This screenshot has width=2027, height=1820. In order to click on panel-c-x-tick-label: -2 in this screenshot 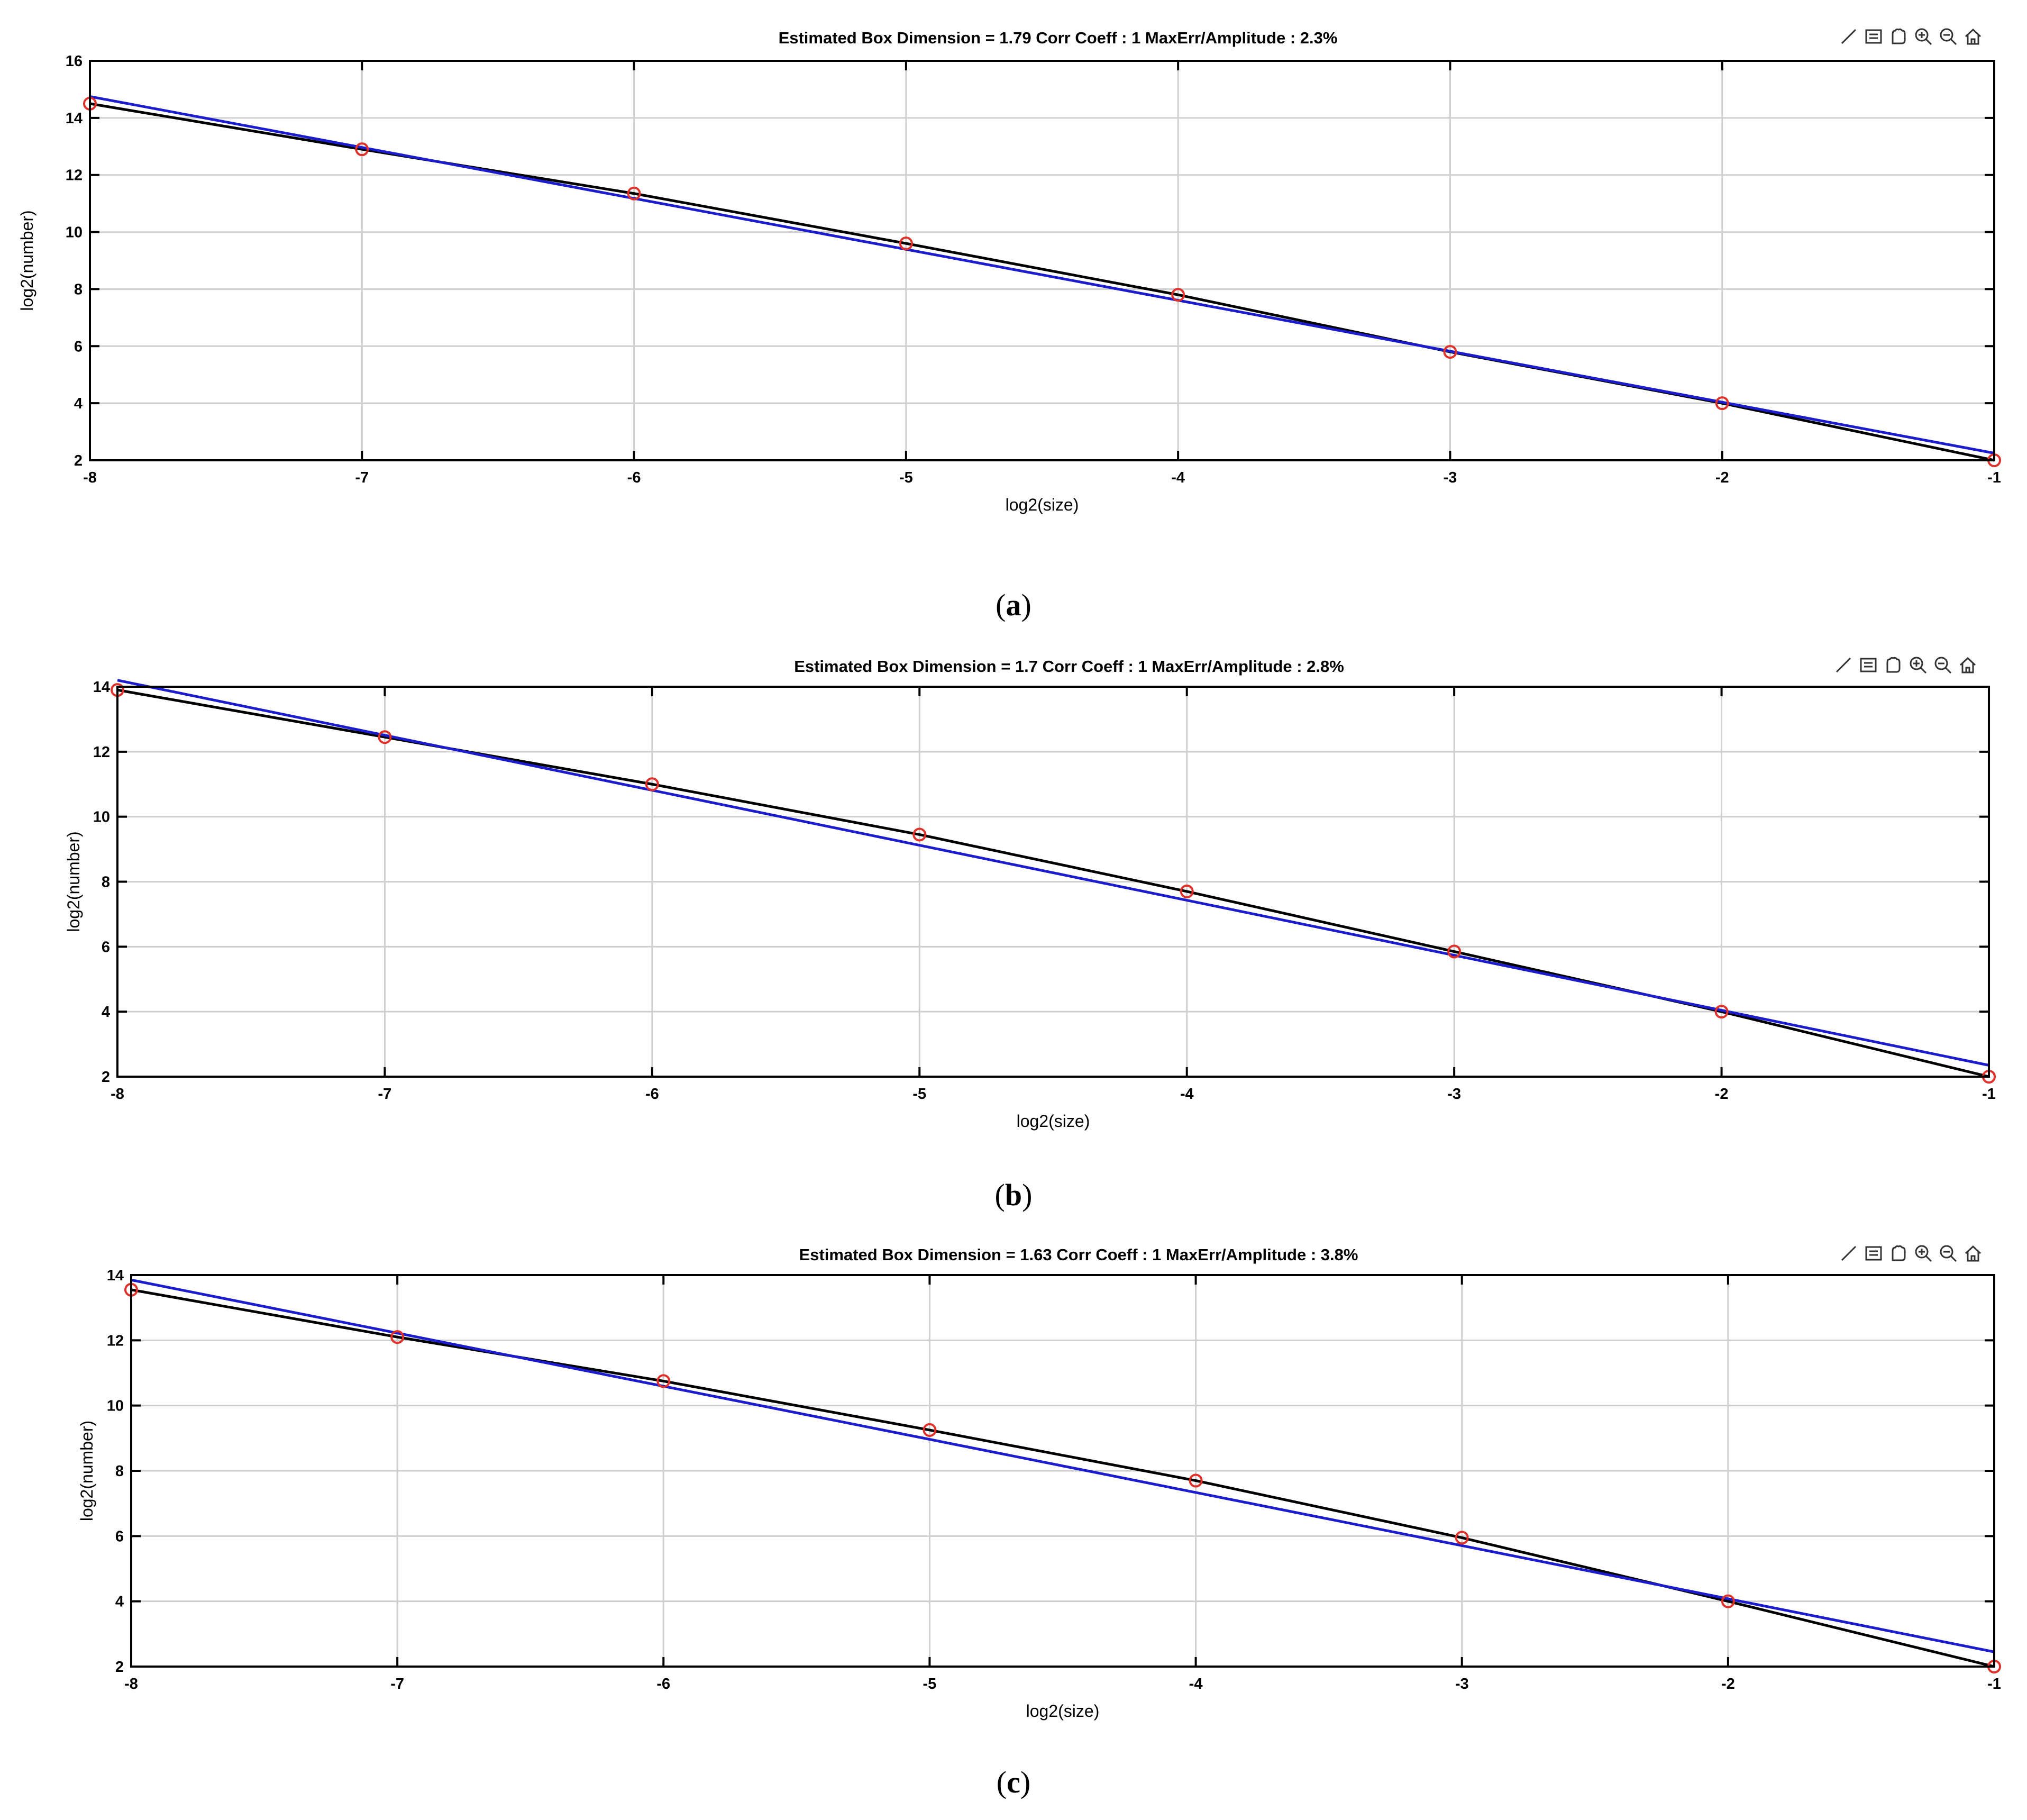, I will do `click(1728, 1684)`.